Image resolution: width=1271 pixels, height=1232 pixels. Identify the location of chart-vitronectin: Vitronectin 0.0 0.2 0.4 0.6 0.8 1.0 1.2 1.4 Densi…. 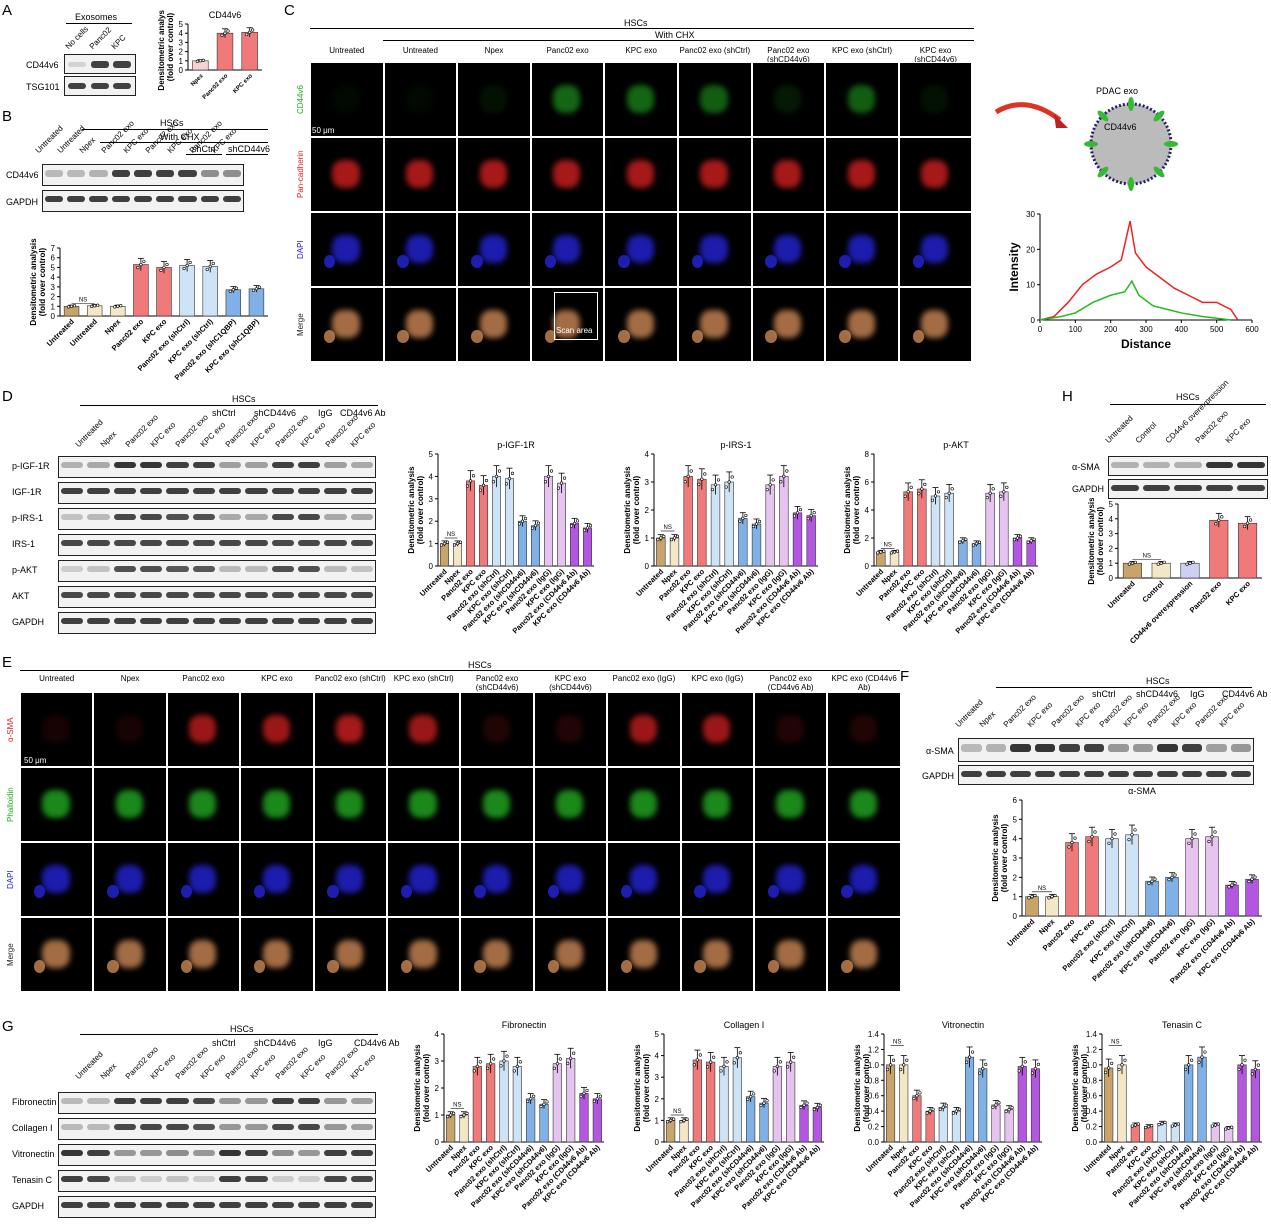
(941, 1123).